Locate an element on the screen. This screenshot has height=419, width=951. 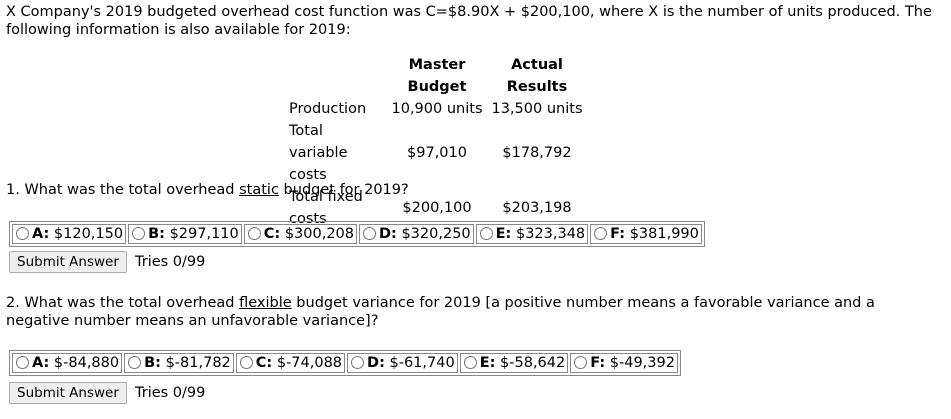
question-suffix: budget for 2019? is located at coordinates (343, 190).